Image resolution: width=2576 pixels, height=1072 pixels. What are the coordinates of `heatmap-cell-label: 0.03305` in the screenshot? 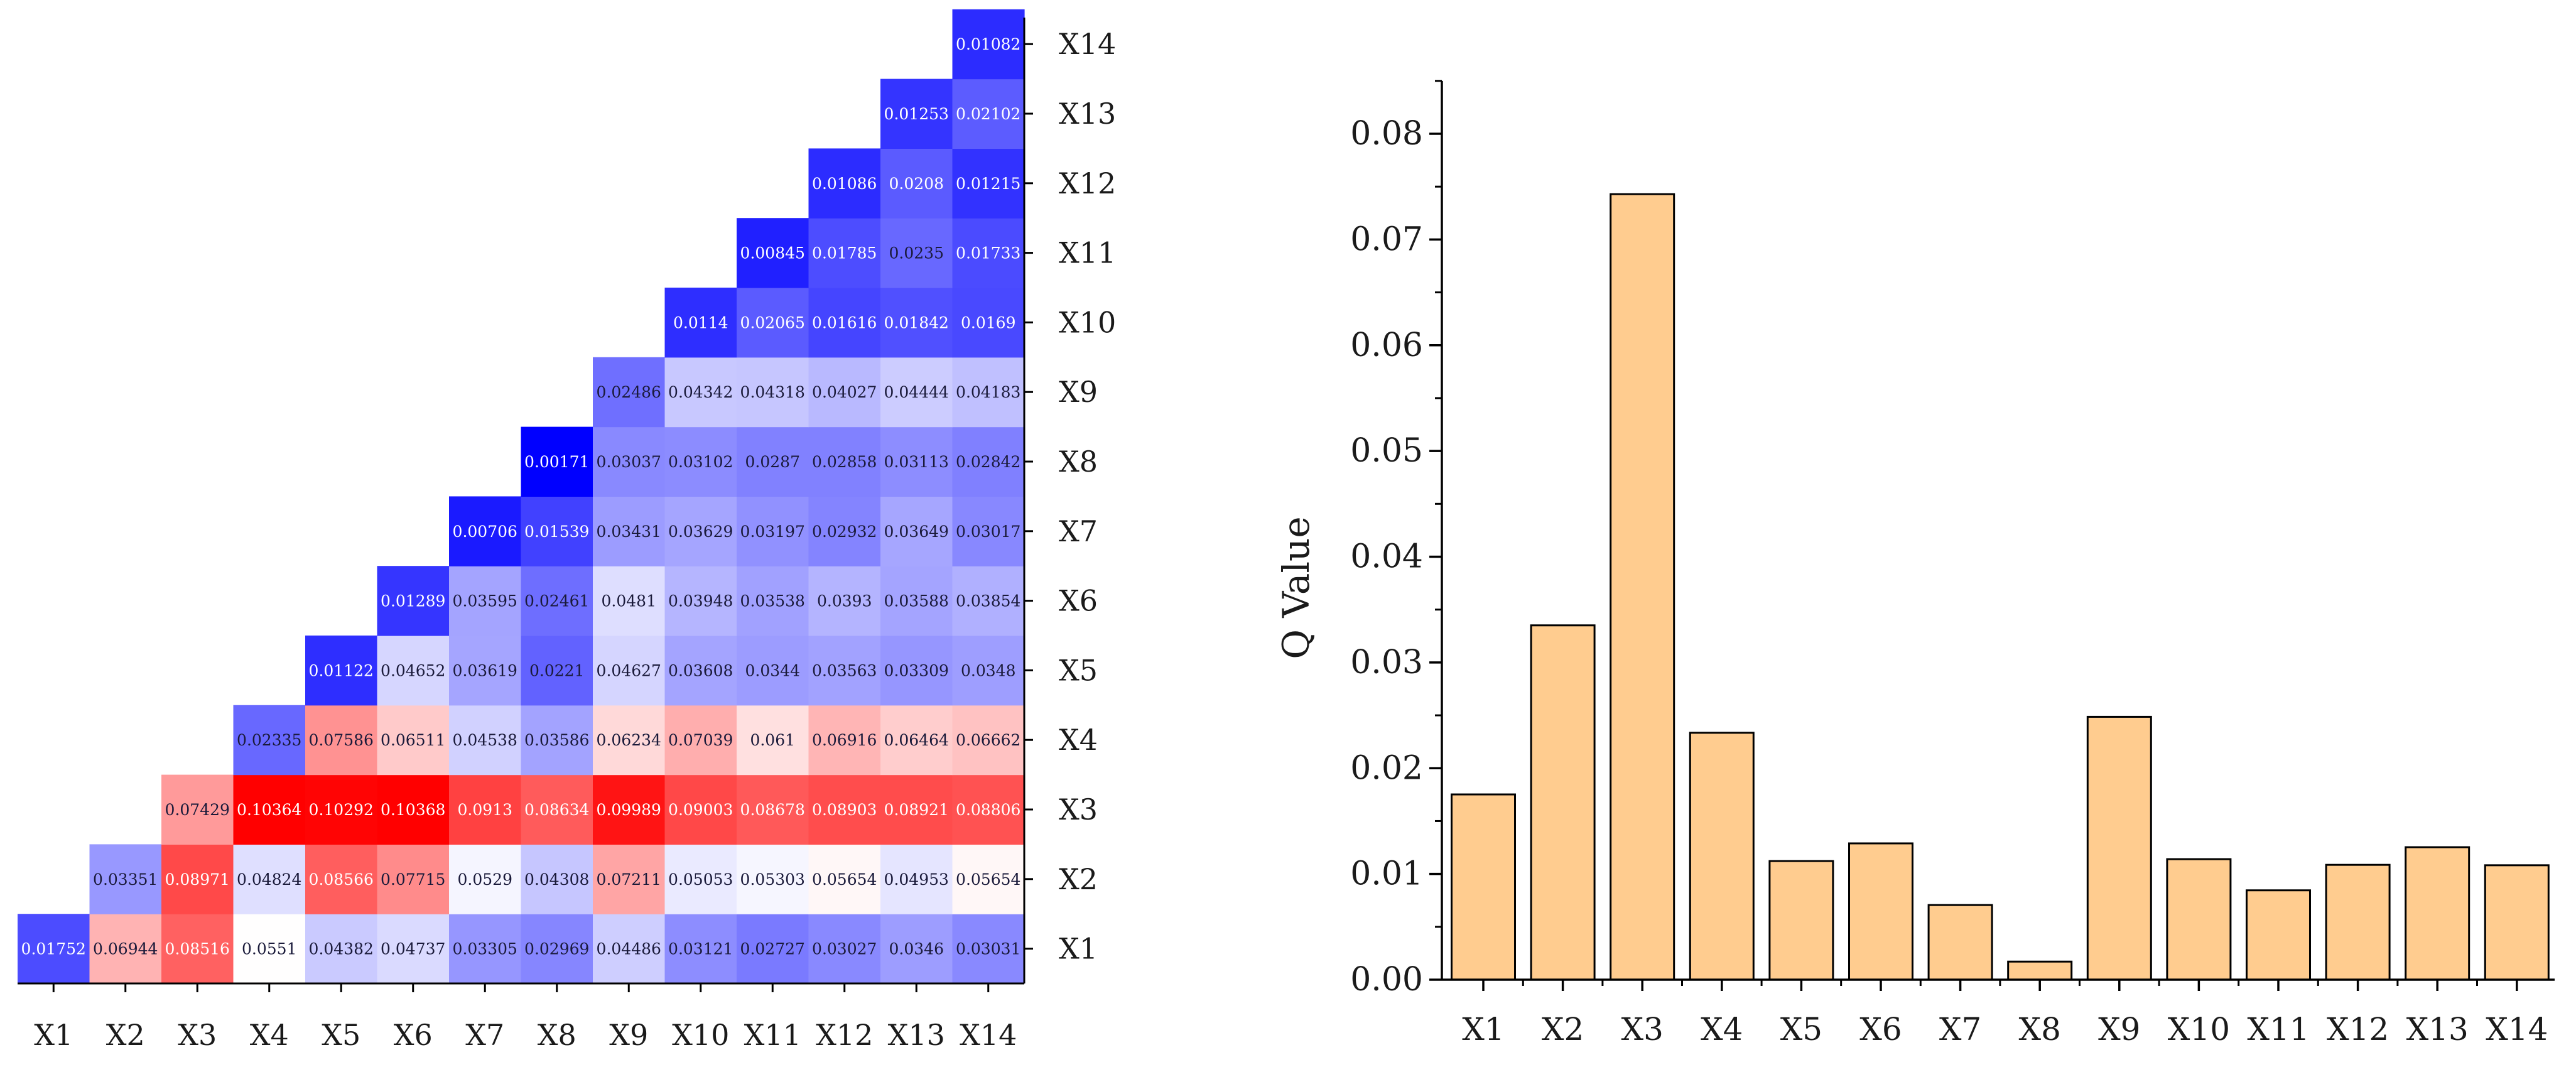 It's located at (485, 949).